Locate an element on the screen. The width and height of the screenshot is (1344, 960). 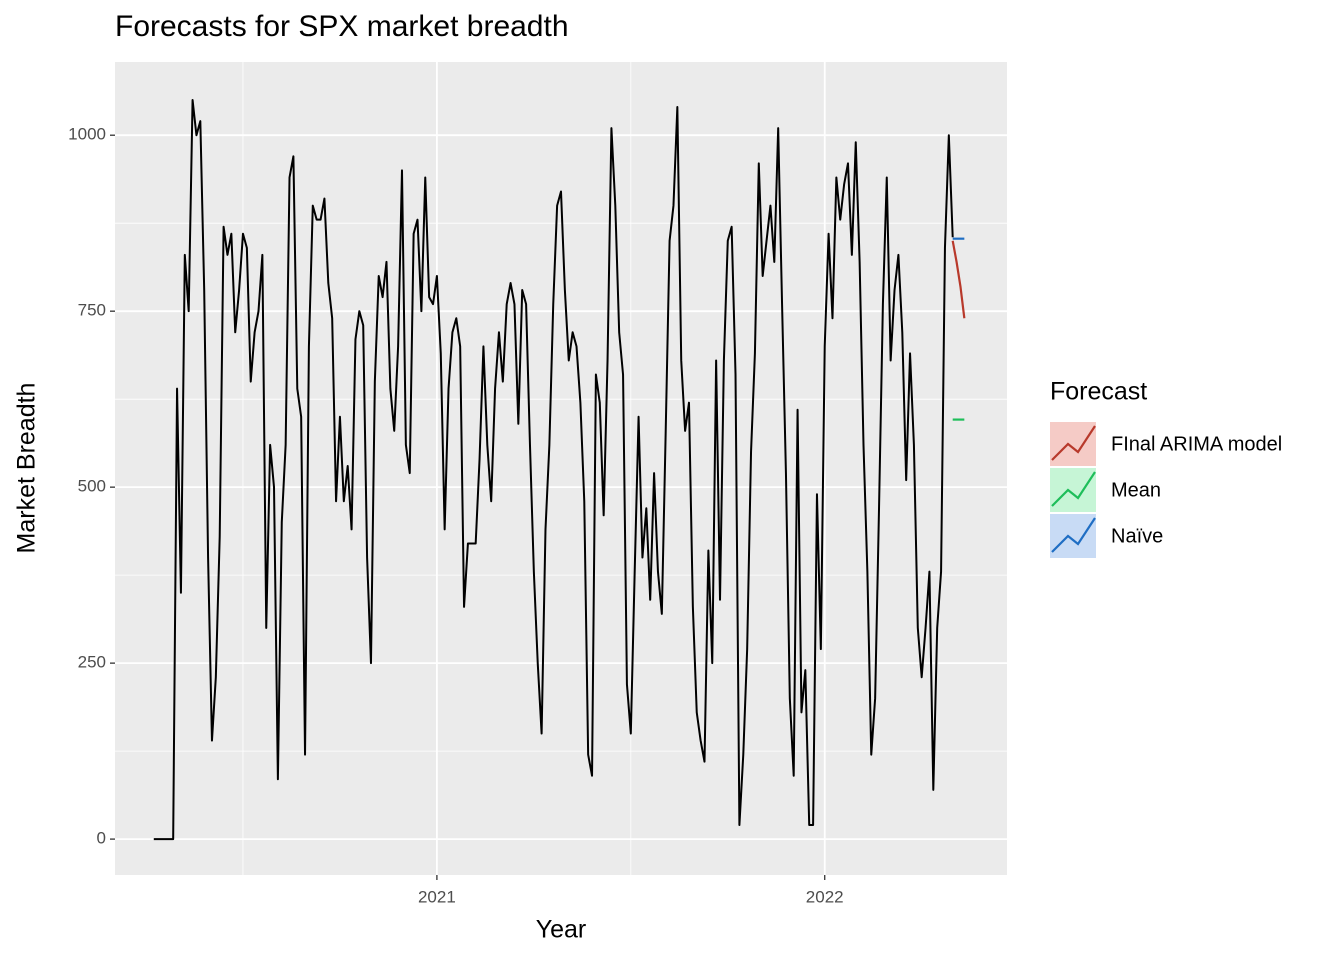
y-tick-label: 0 is located at coordinates (101, 838).